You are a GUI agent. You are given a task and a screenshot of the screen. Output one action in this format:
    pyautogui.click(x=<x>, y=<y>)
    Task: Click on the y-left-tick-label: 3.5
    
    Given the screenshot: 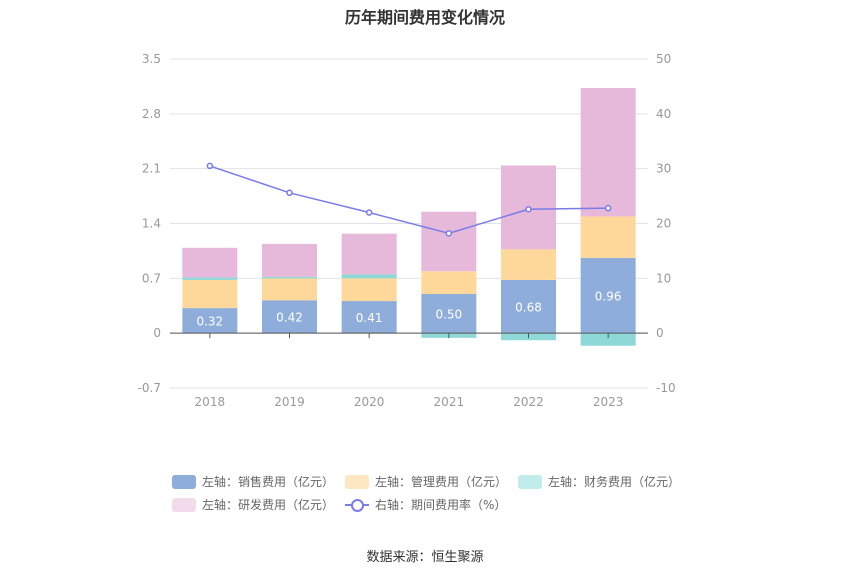 What is the action you would take?
    pyautogui.click(x=151, y=59)
    